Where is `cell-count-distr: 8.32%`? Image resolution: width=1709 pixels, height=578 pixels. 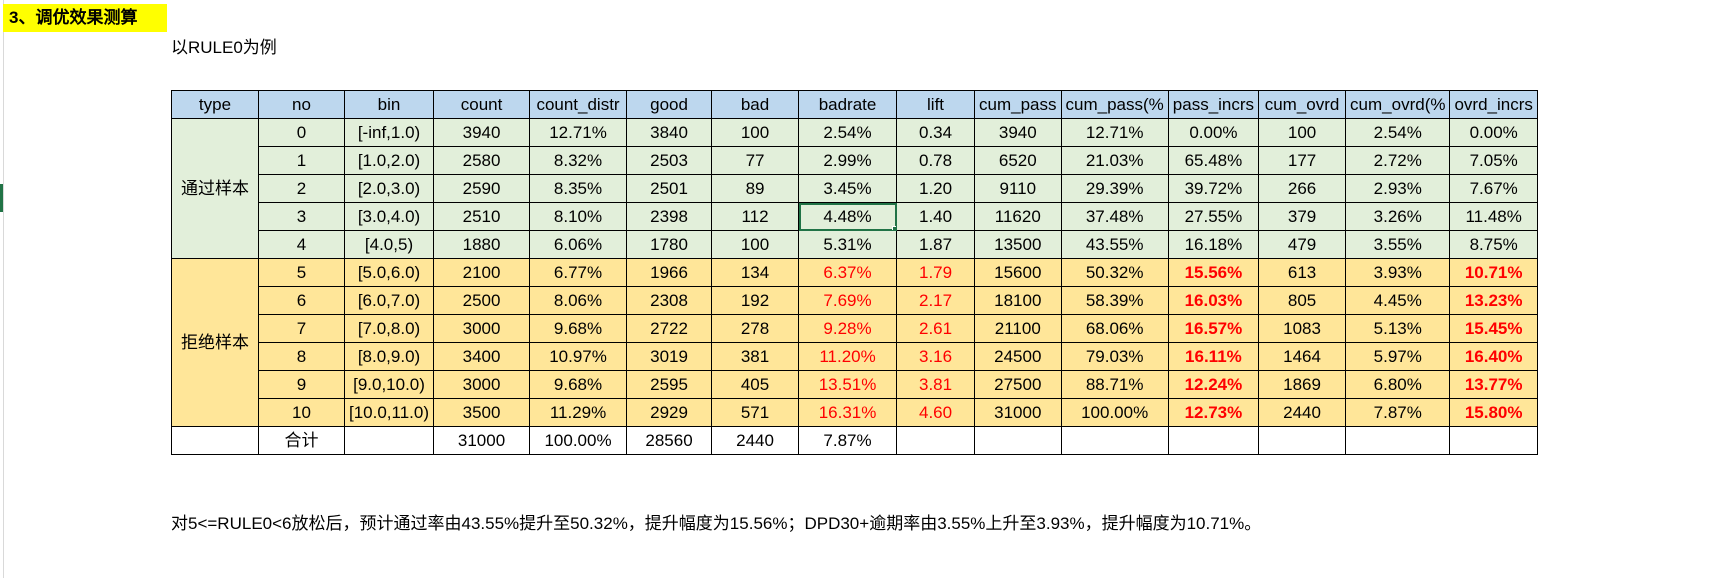
cell-count-distr: 8.32% is located at coordinates (578, 160).